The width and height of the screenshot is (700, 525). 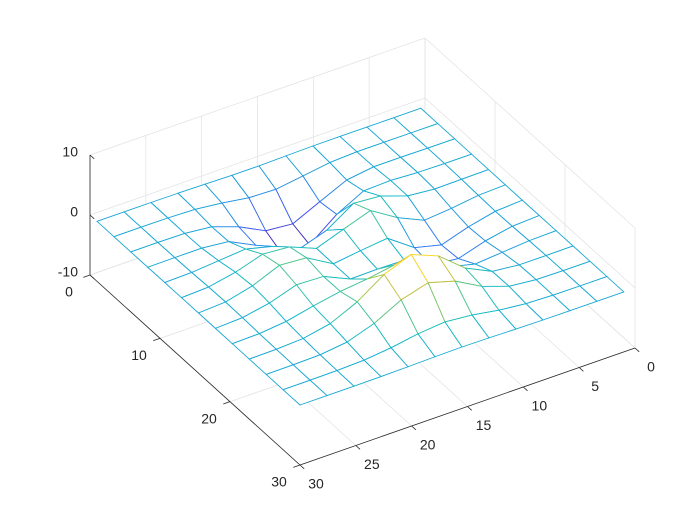 I want to click on y-axis-line, so click(x=195, y=370).